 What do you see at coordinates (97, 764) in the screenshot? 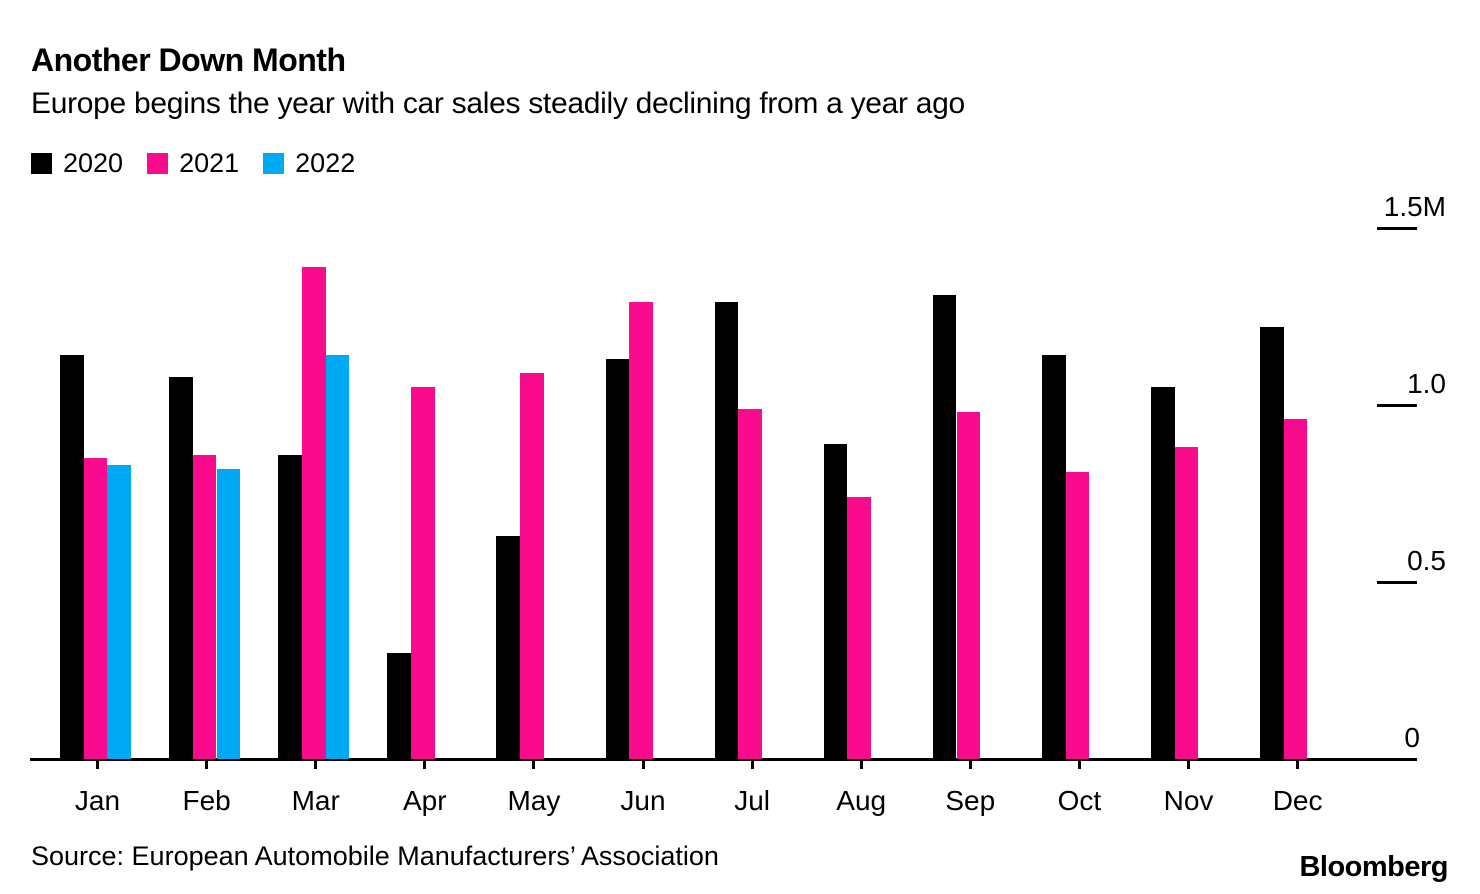
I see `x-tick-jan` at bounding box center [97, 764].